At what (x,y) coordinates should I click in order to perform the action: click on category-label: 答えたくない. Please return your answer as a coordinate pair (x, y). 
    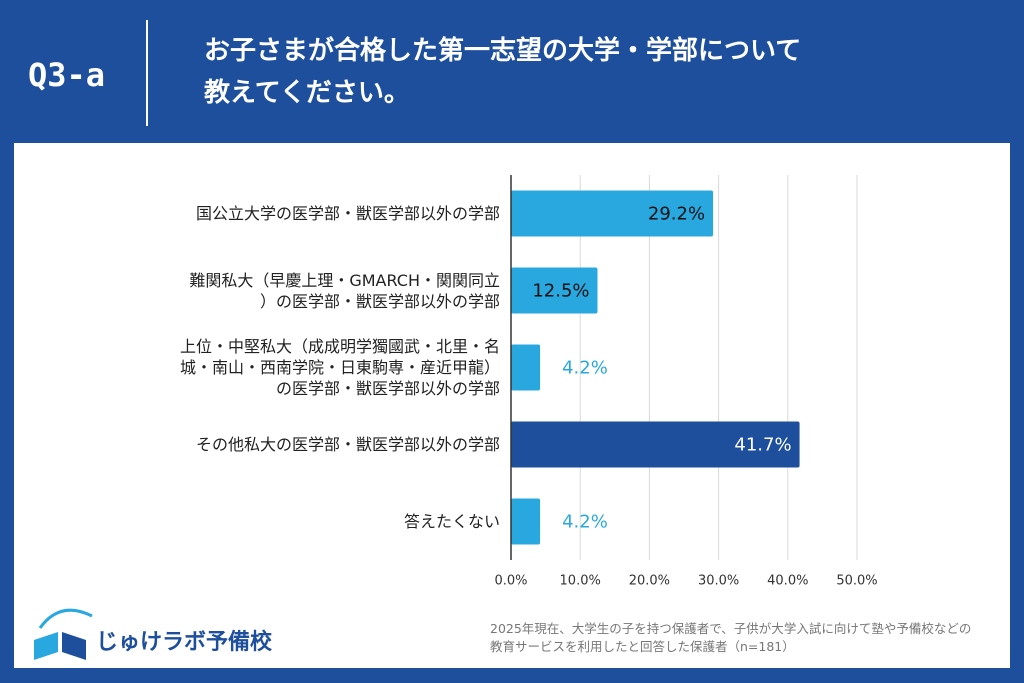
    Looking at the image, I should click on (451, 521).